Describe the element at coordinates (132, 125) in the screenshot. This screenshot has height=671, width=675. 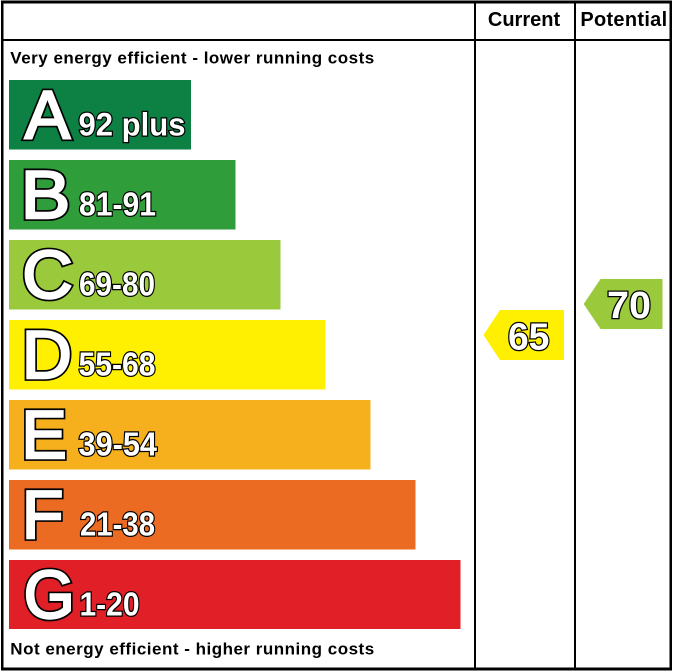
I see `svg-text: 92 plus` at that location.